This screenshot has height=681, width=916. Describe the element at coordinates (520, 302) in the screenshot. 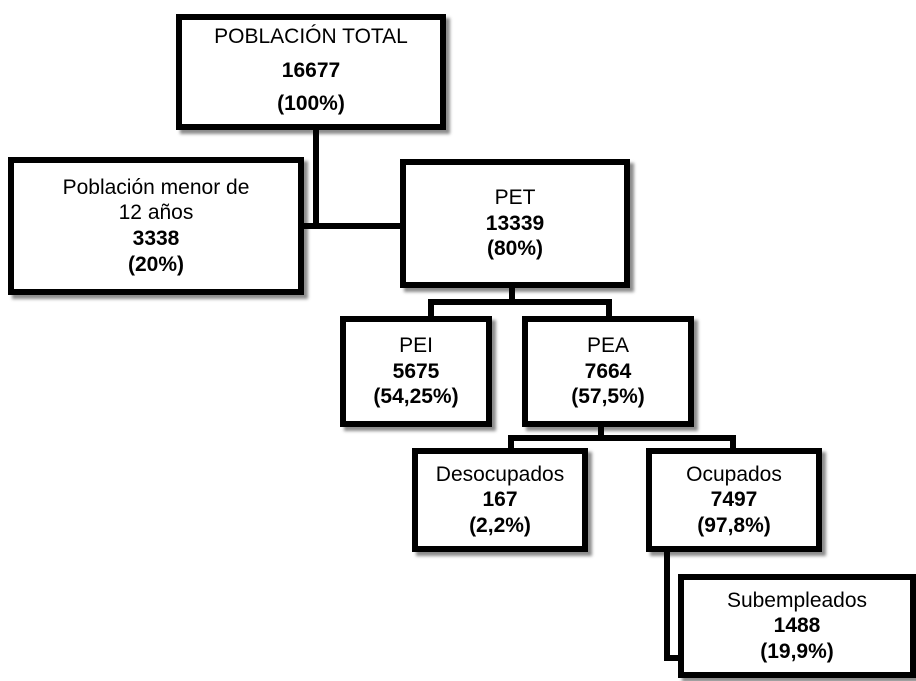

I see `connector-pet-to-pei-pea` at that location.